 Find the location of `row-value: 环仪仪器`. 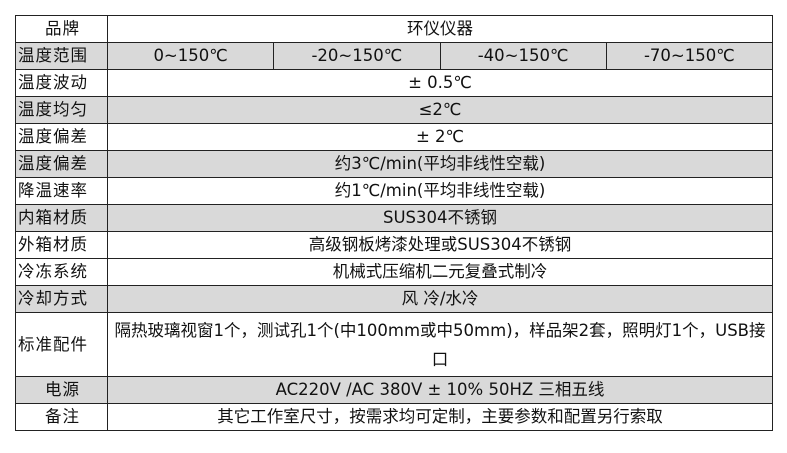

row-value: 环仪仪器 is located at coordinates (440, 29).